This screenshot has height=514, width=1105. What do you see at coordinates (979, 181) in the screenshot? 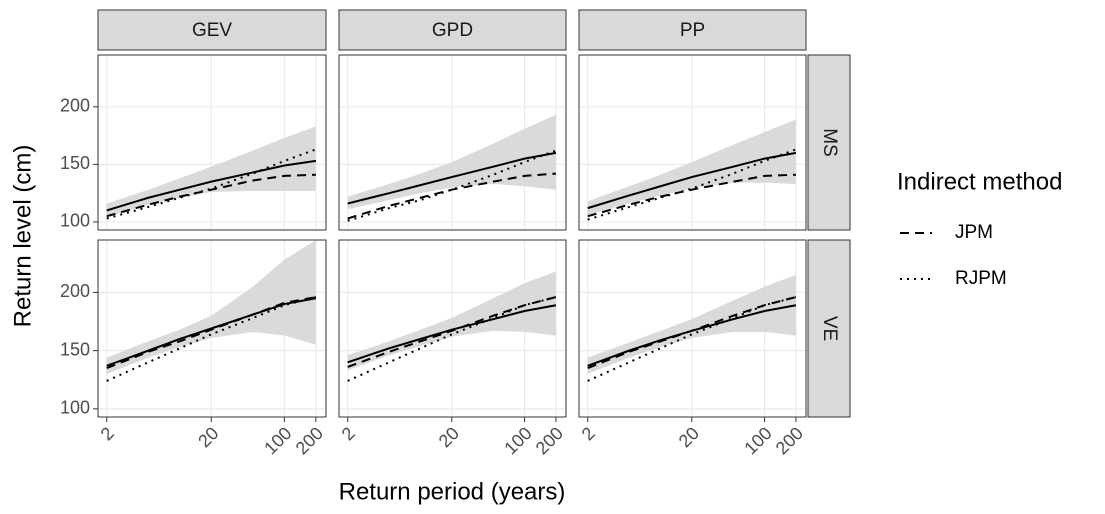
I see `legend-title: Indirect method` at bounding box center [979, 181].